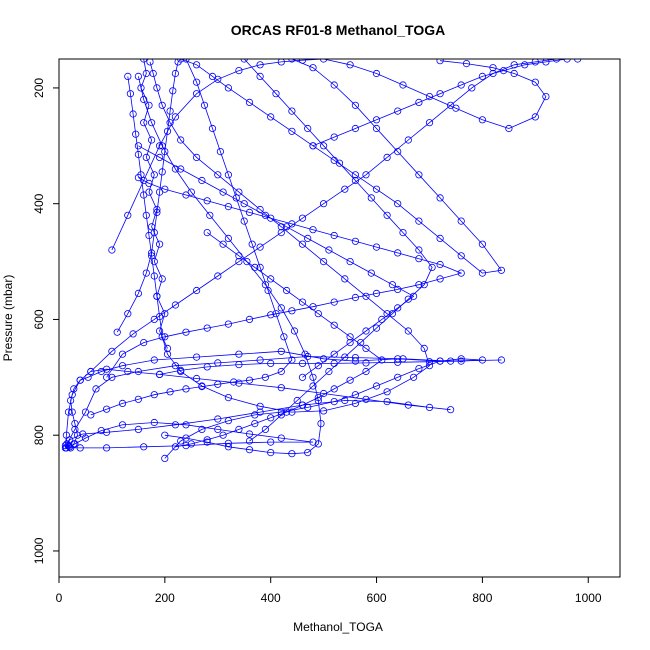  What do you see at coordinates (440, 103) in the screenshot?
I see `series-line` at bounding box center [440, 103].